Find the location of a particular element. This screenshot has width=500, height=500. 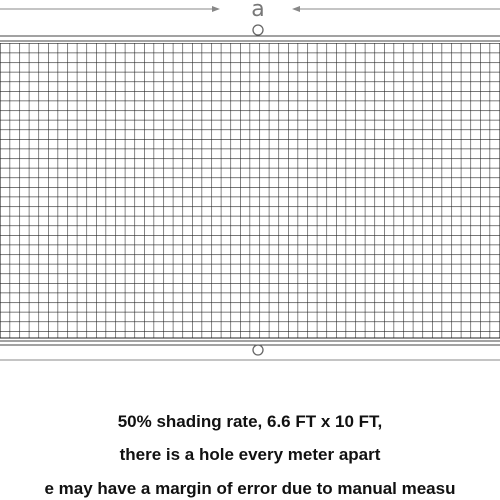

dimension-label: a is located at coordinates (257, 11).